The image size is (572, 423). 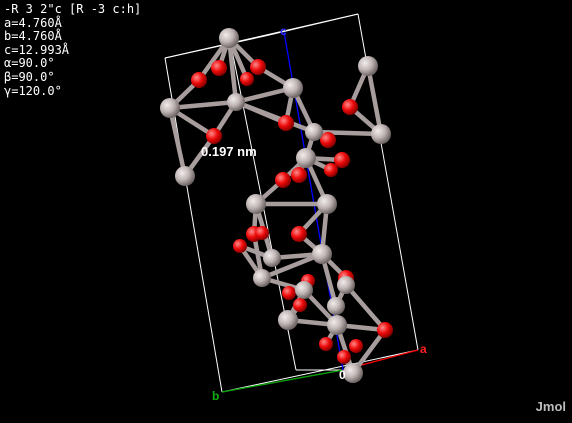 I want to click on cell-beta-line: β=90.0°, so click(x=29, y=76).